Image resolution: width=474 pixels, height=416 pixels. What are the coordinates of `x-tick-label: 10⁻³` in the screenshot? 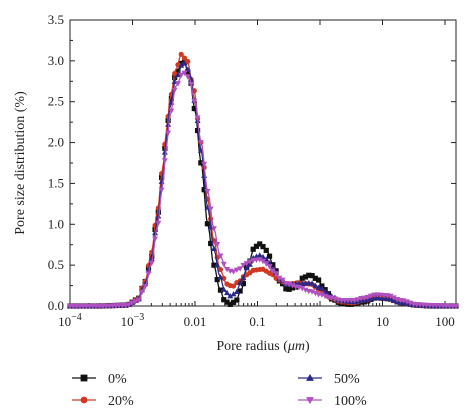 It's located at (133, 320).